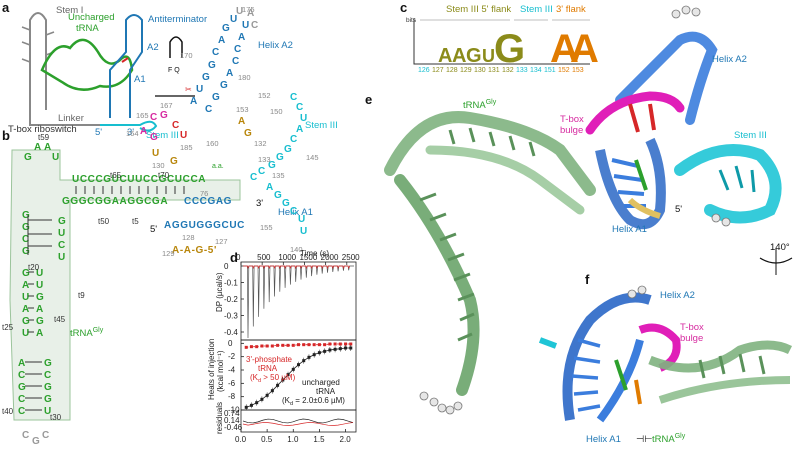 This screenshot has height=450, width=800. What do you see at coordinates (135, 221) in the screenshot?
I see `svg-text: t5` at bounding box center [135, 221].